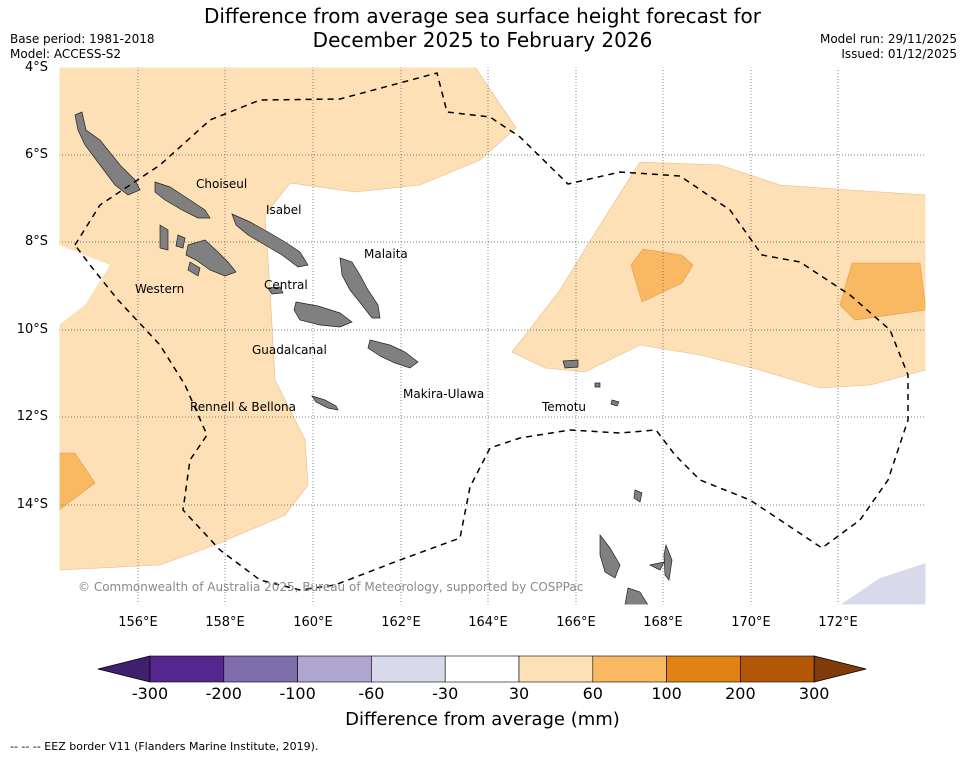 This screenshot has width=965, height=758. Describe the element at coordinates (444, 394) in the screenshot. I see `label-makira-ulawa: Makira-Ulawa` at that location.